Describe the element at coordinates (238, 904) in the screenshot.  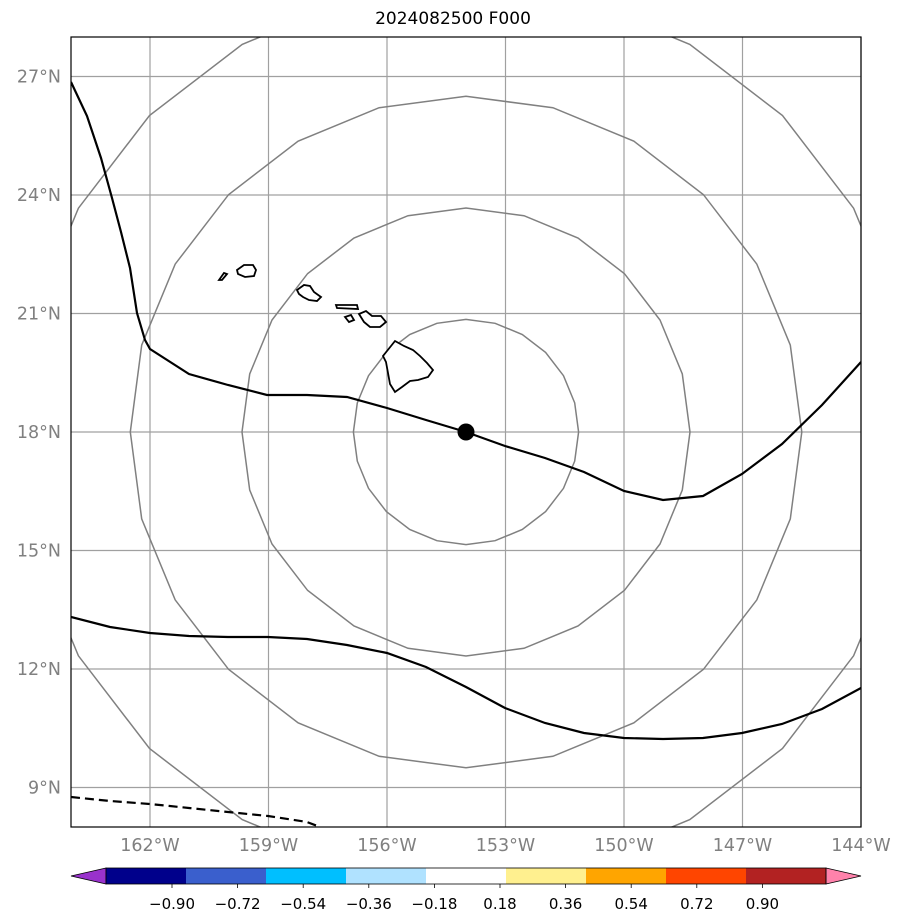
I see `colorbar-tick-label: −0.72` at that location.